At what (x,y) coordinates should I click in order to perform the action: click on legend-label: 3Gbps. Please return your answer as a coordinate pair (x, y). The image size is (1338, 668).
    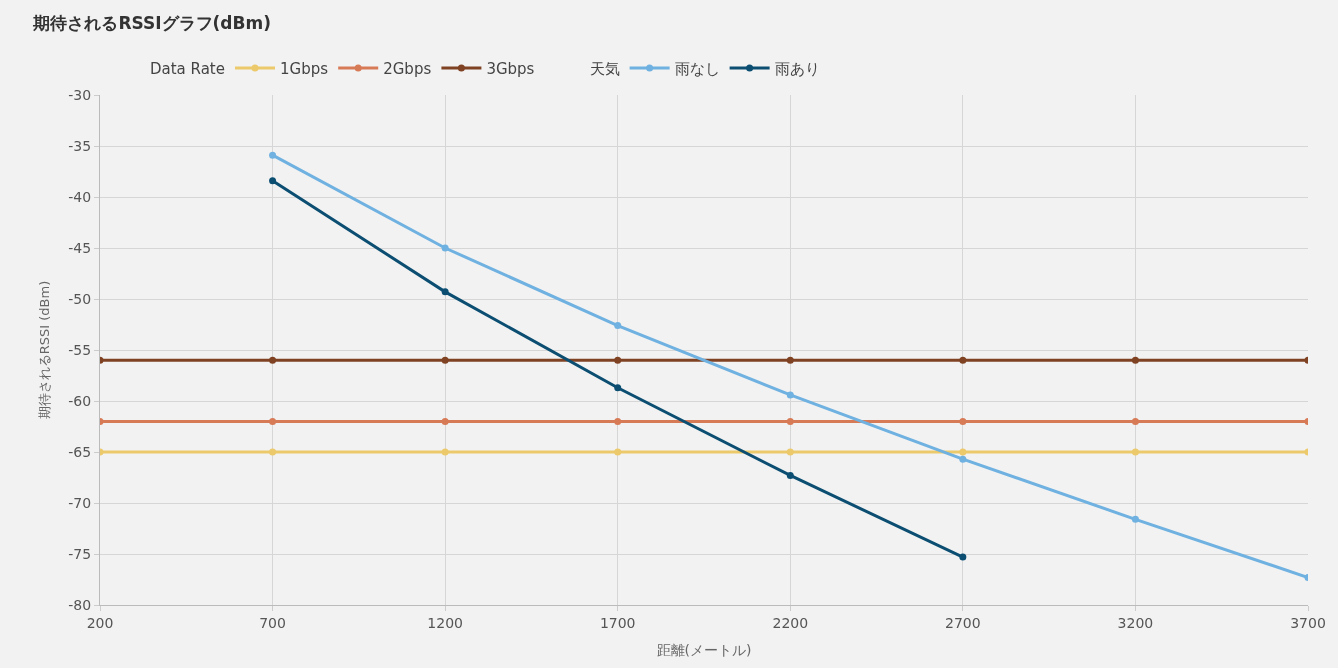
    Looking at the image, I should click on (510, 68).